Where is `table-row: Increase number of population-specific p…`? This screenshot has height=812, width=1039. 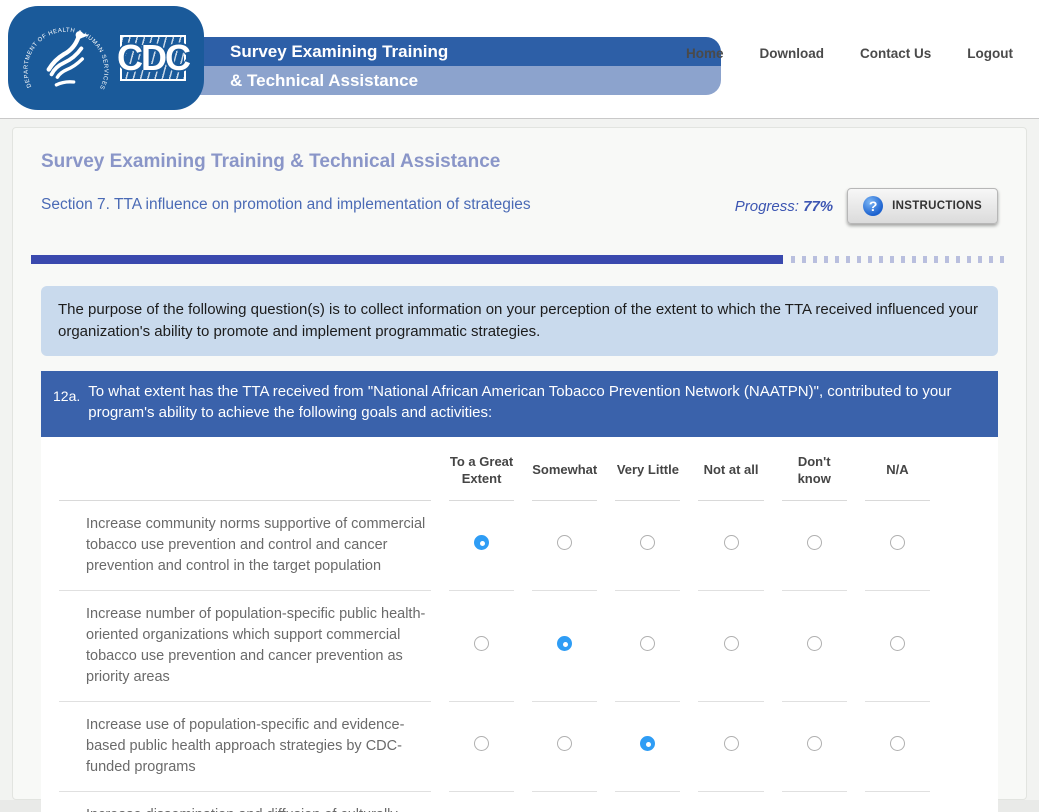
table-row: Increase number of population-specific p… is located at coordinates (494, 646).